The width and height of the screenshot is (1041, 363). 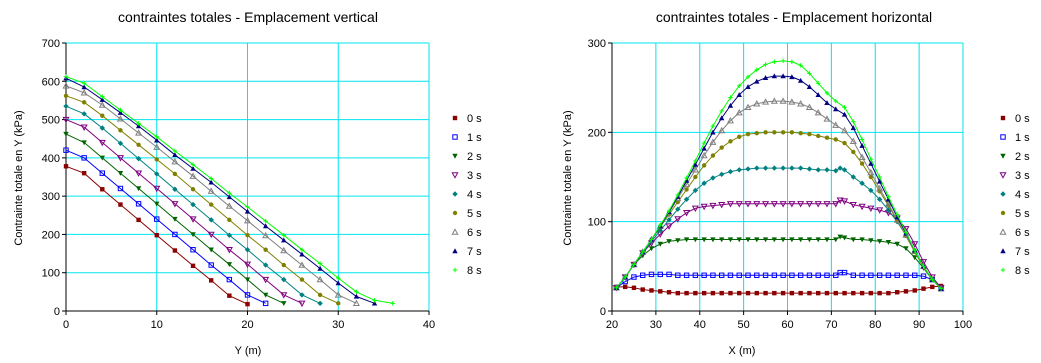 I want to click on x-axis-label-horizontal: X (m), so click(x=742, y=351).